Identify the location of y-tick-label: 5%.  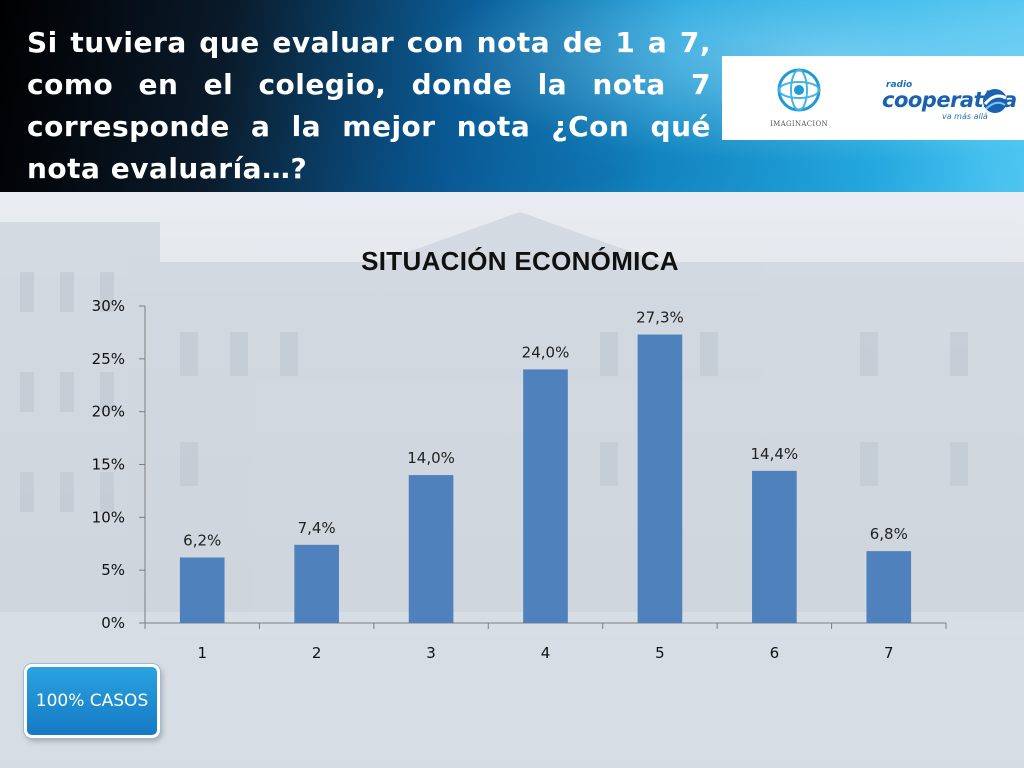
(113, 570).